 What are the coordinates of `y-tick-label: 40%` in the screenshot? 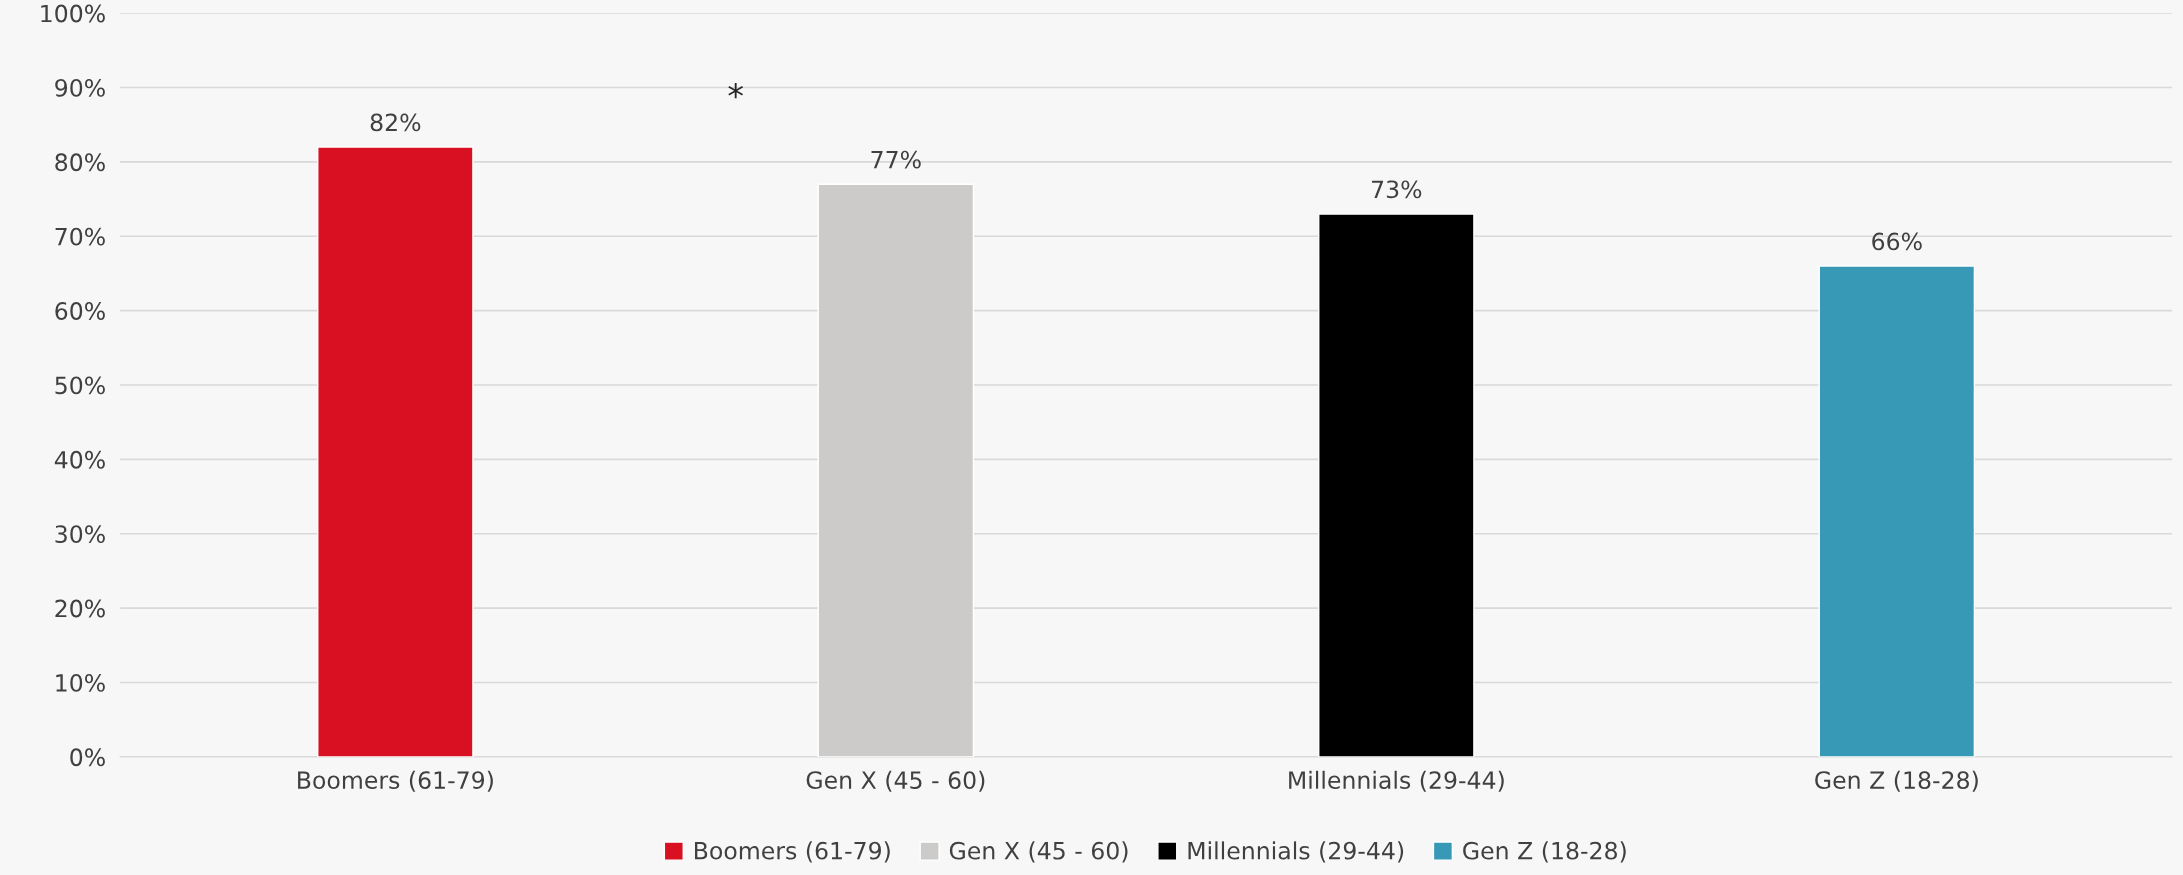 It's located at (79, 459).